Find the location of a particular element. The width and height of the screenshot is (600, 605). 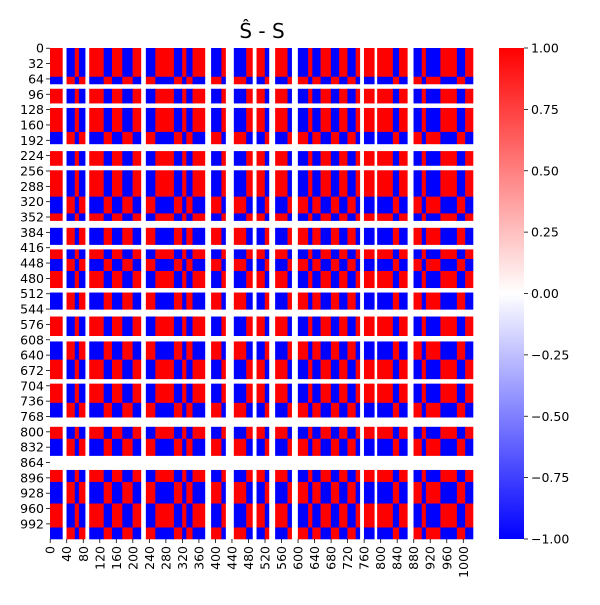

x-tick-label-600: 600 is located at coordinates (298, 558).